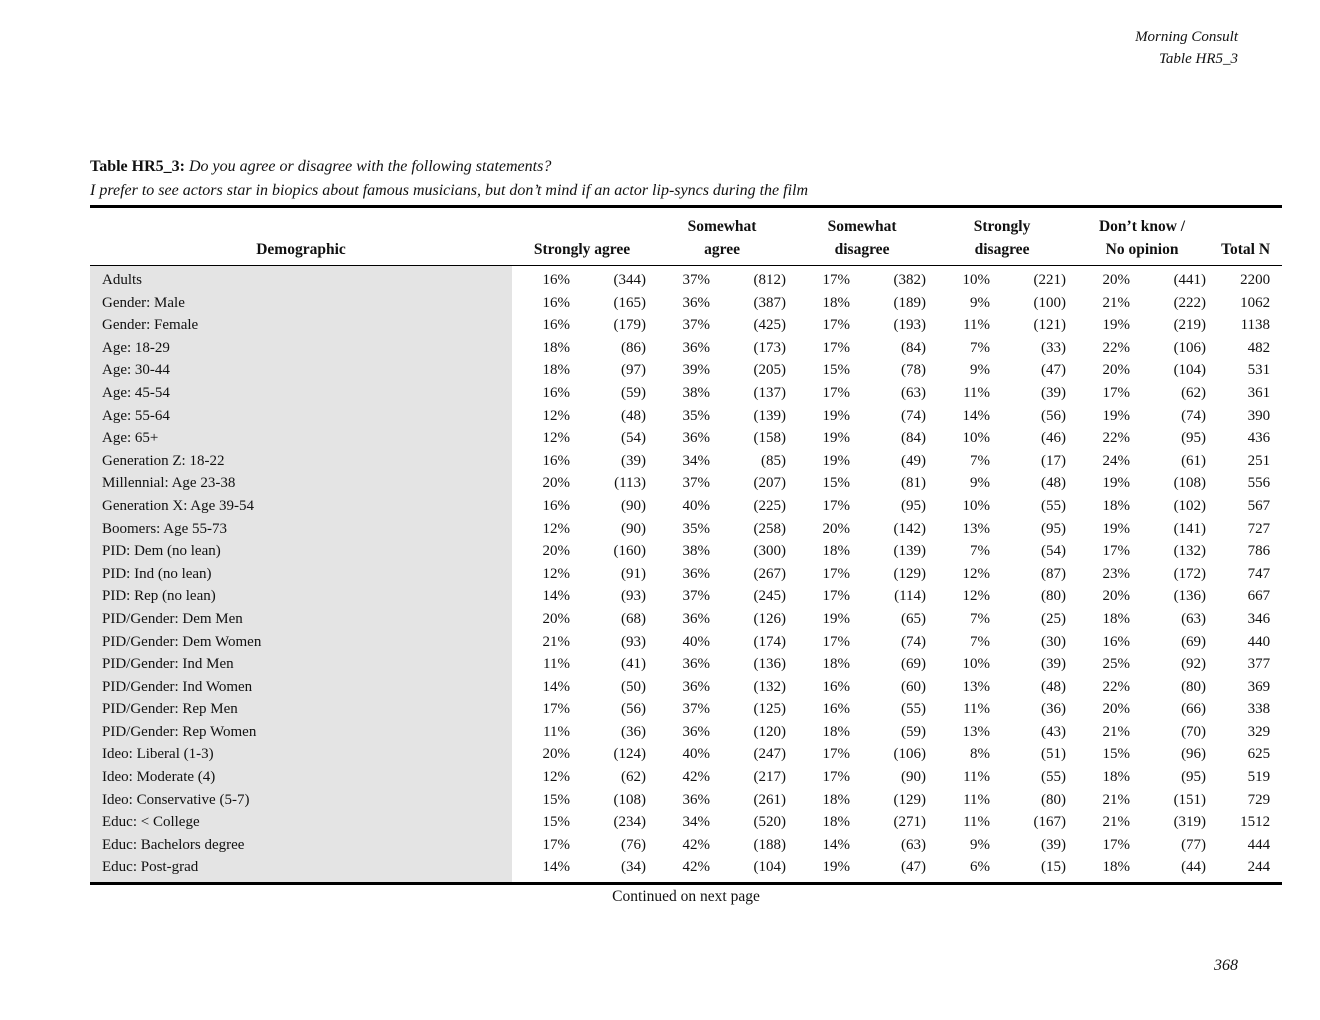  I want to click on total-n-value: 361, so click(1259, 392).